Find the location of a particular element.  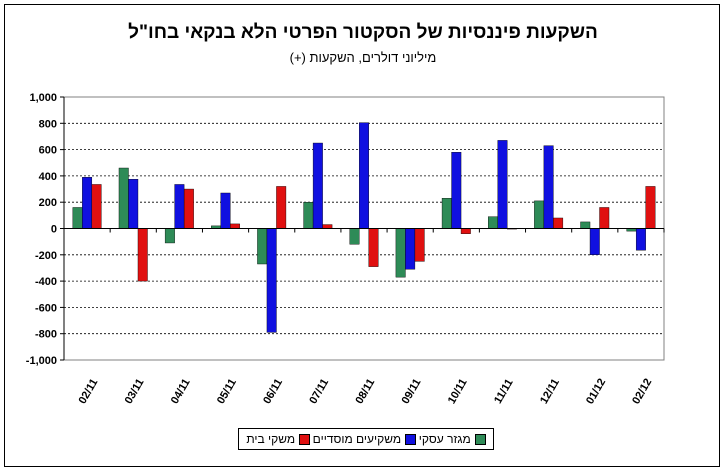

y-tick-label: 400 is located at coordinates (48, 177).